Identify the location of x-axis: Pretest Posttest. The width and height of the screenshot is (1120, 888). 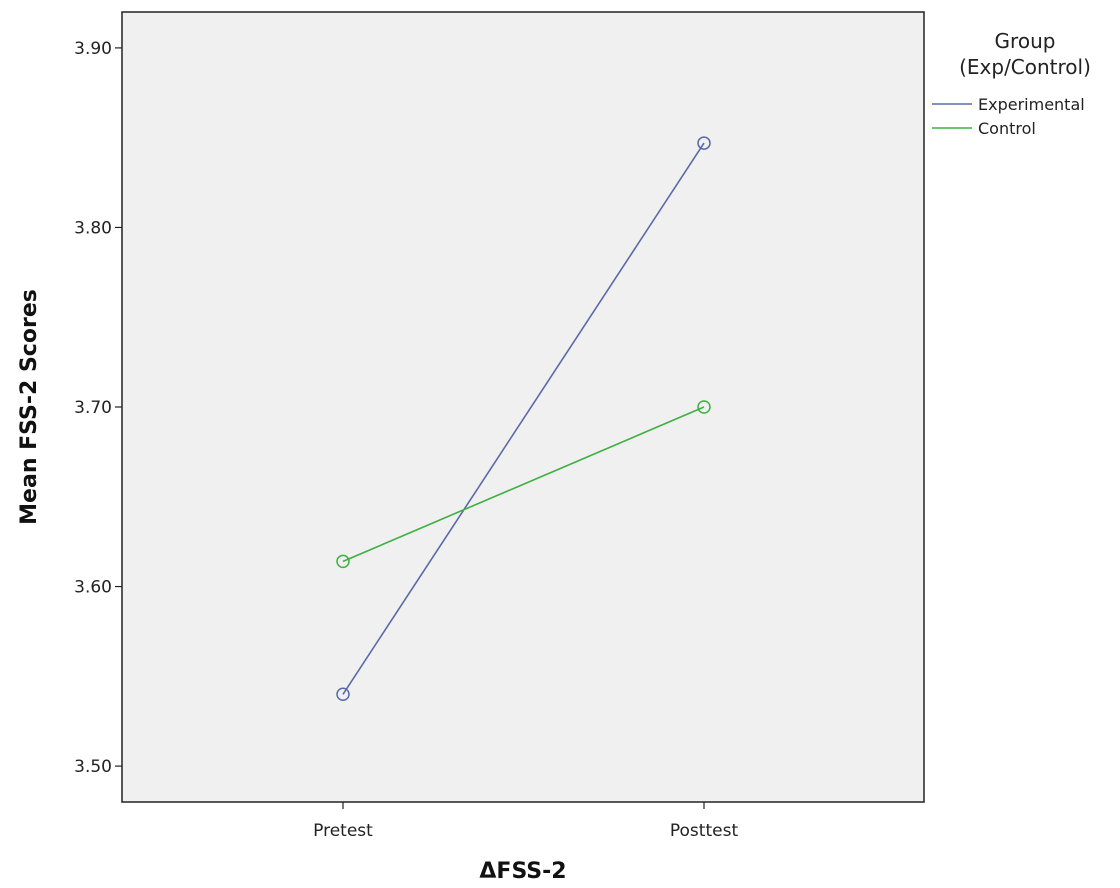
(525, 821).